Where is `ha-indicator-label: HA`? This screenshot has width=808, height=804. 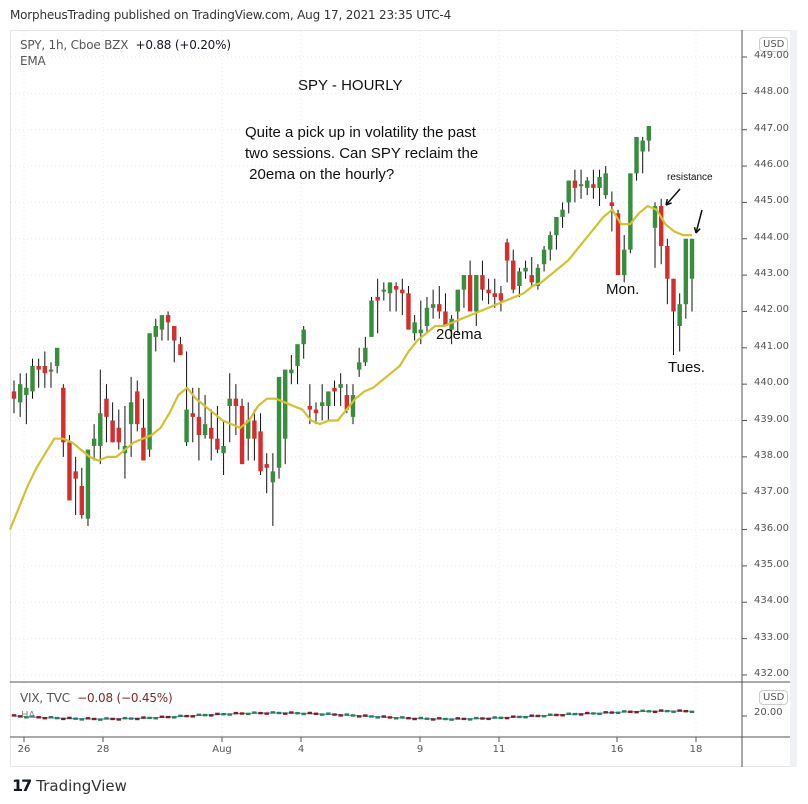
ha-indicator-label: HA is located at coordinates (28, 715).